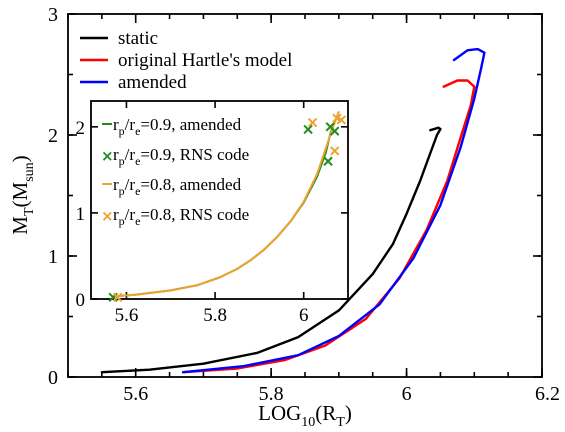 The height and width of the screenshot is (432, 565). Describe the element at coordinates (107, 156) in the screenshot. I see `inset-legend-marker-1: ×` at that location.